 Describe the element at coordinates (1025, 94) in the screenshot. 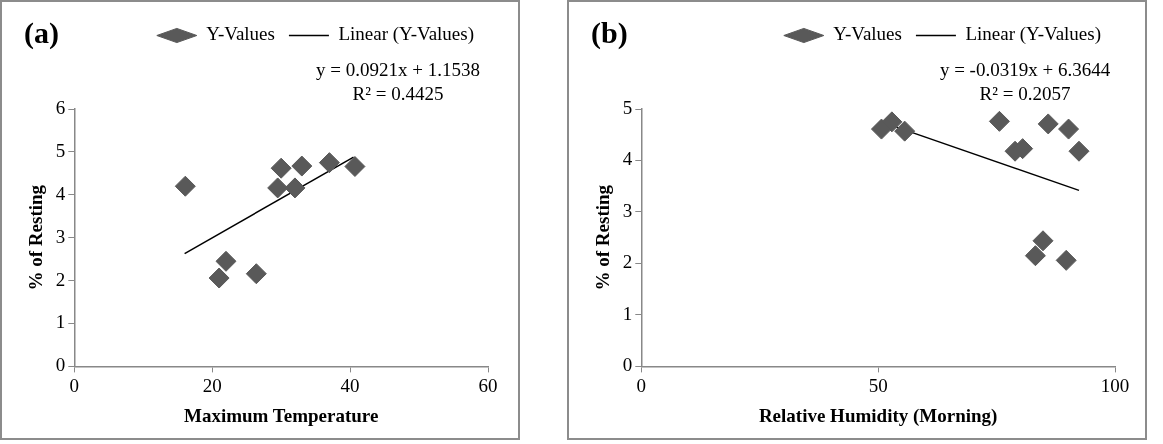

I see `text: R² = 0.2057` at that location.